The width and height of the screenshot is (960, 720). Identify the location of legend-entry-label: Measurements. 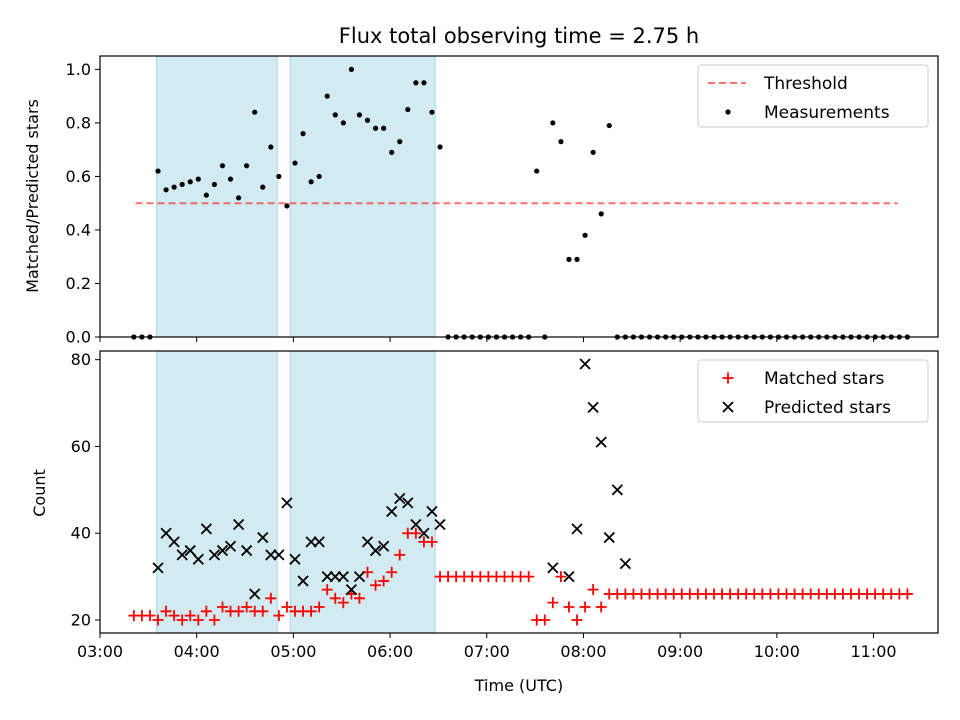
(827, 113).